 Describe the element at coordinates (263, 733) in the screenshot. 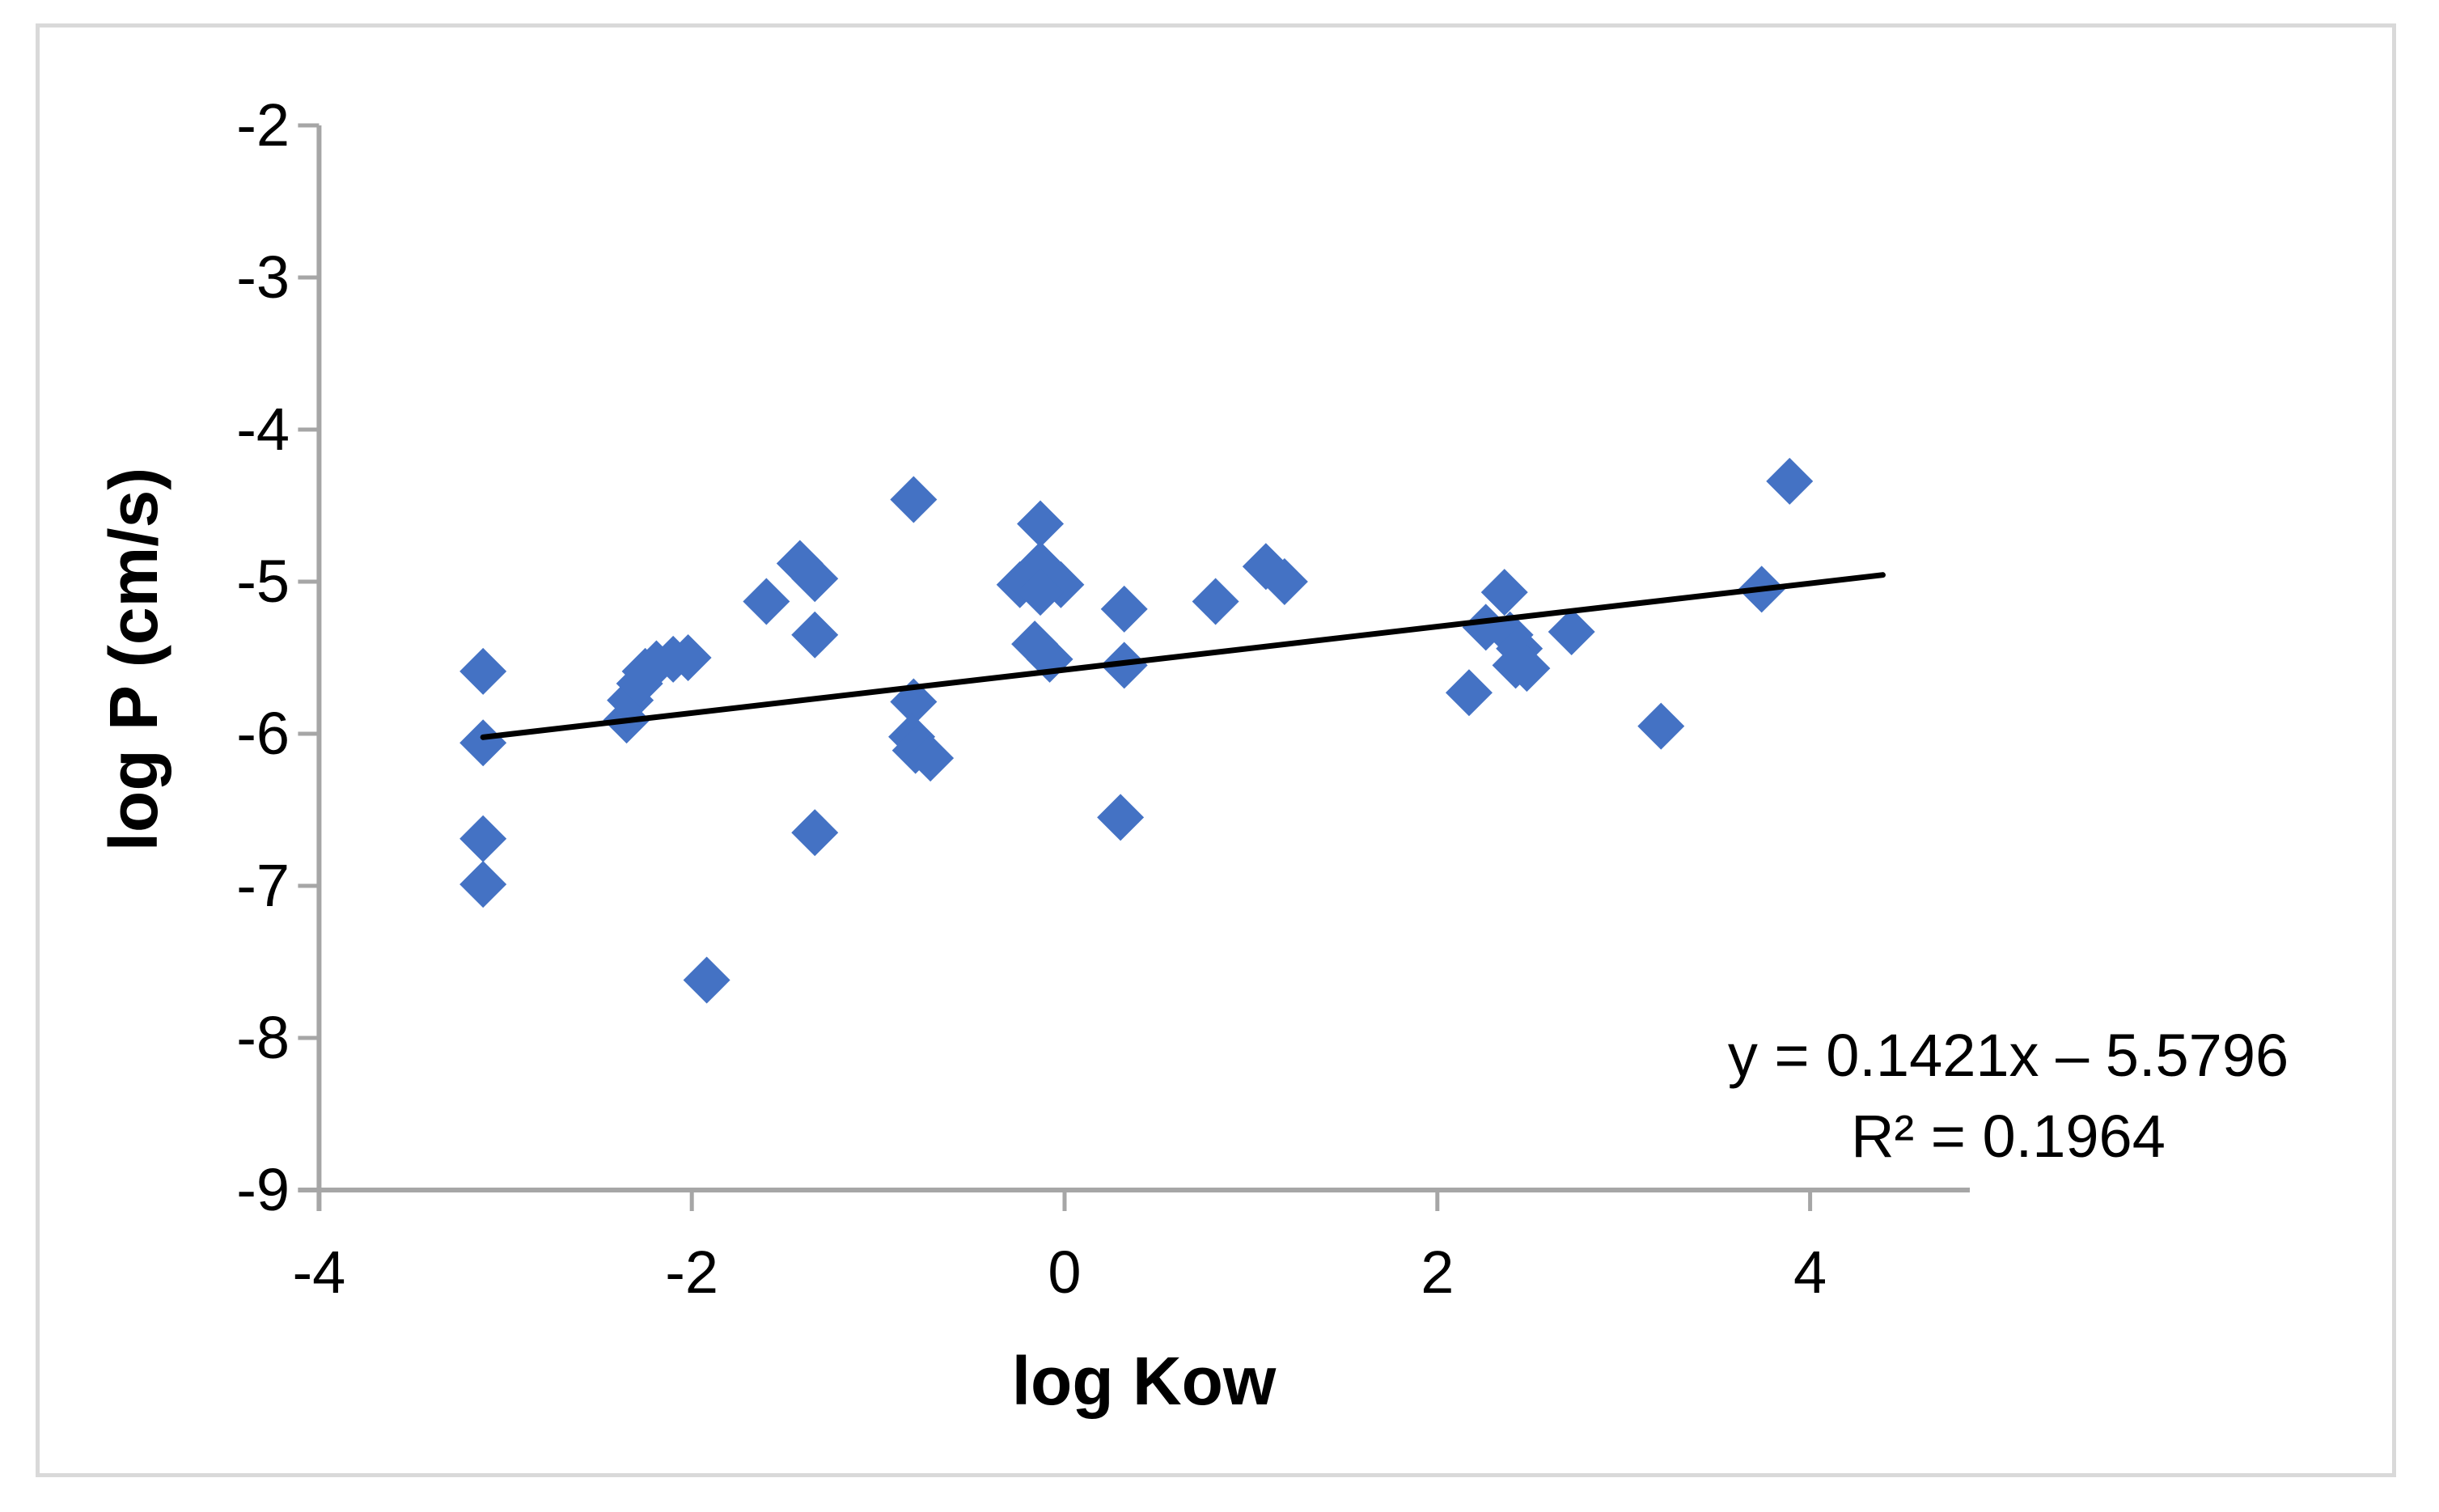

I see `y-tick-label: -6` at that location.